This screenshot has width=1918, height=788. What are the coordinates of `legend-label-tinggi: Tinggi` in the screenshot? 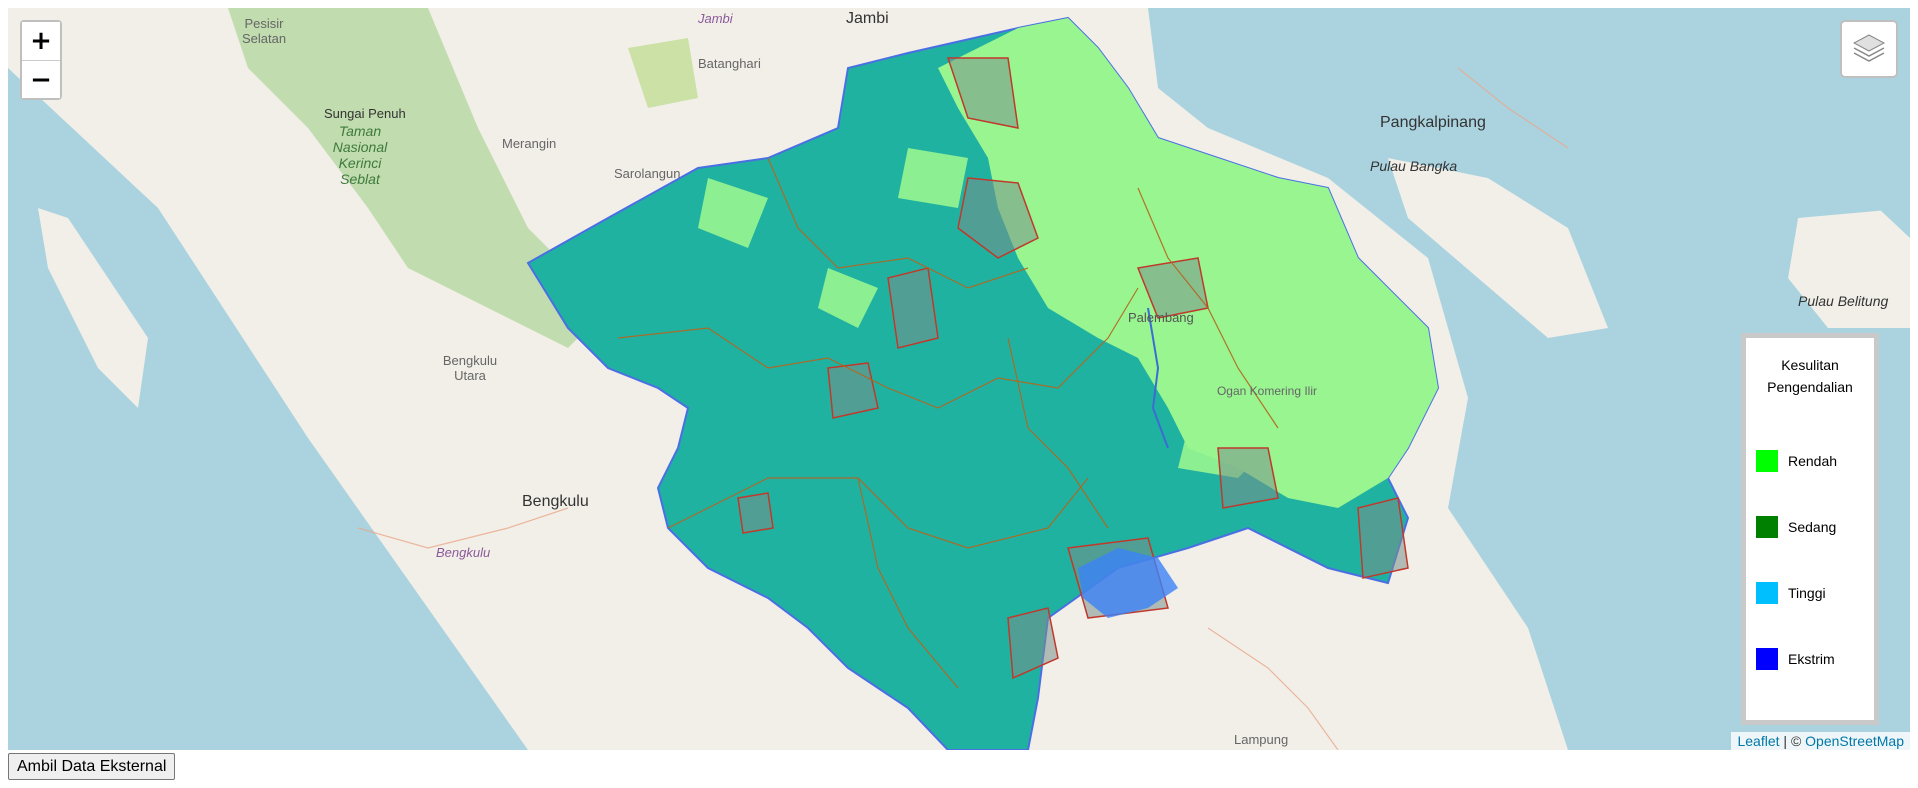 It's located at (1807, 593).